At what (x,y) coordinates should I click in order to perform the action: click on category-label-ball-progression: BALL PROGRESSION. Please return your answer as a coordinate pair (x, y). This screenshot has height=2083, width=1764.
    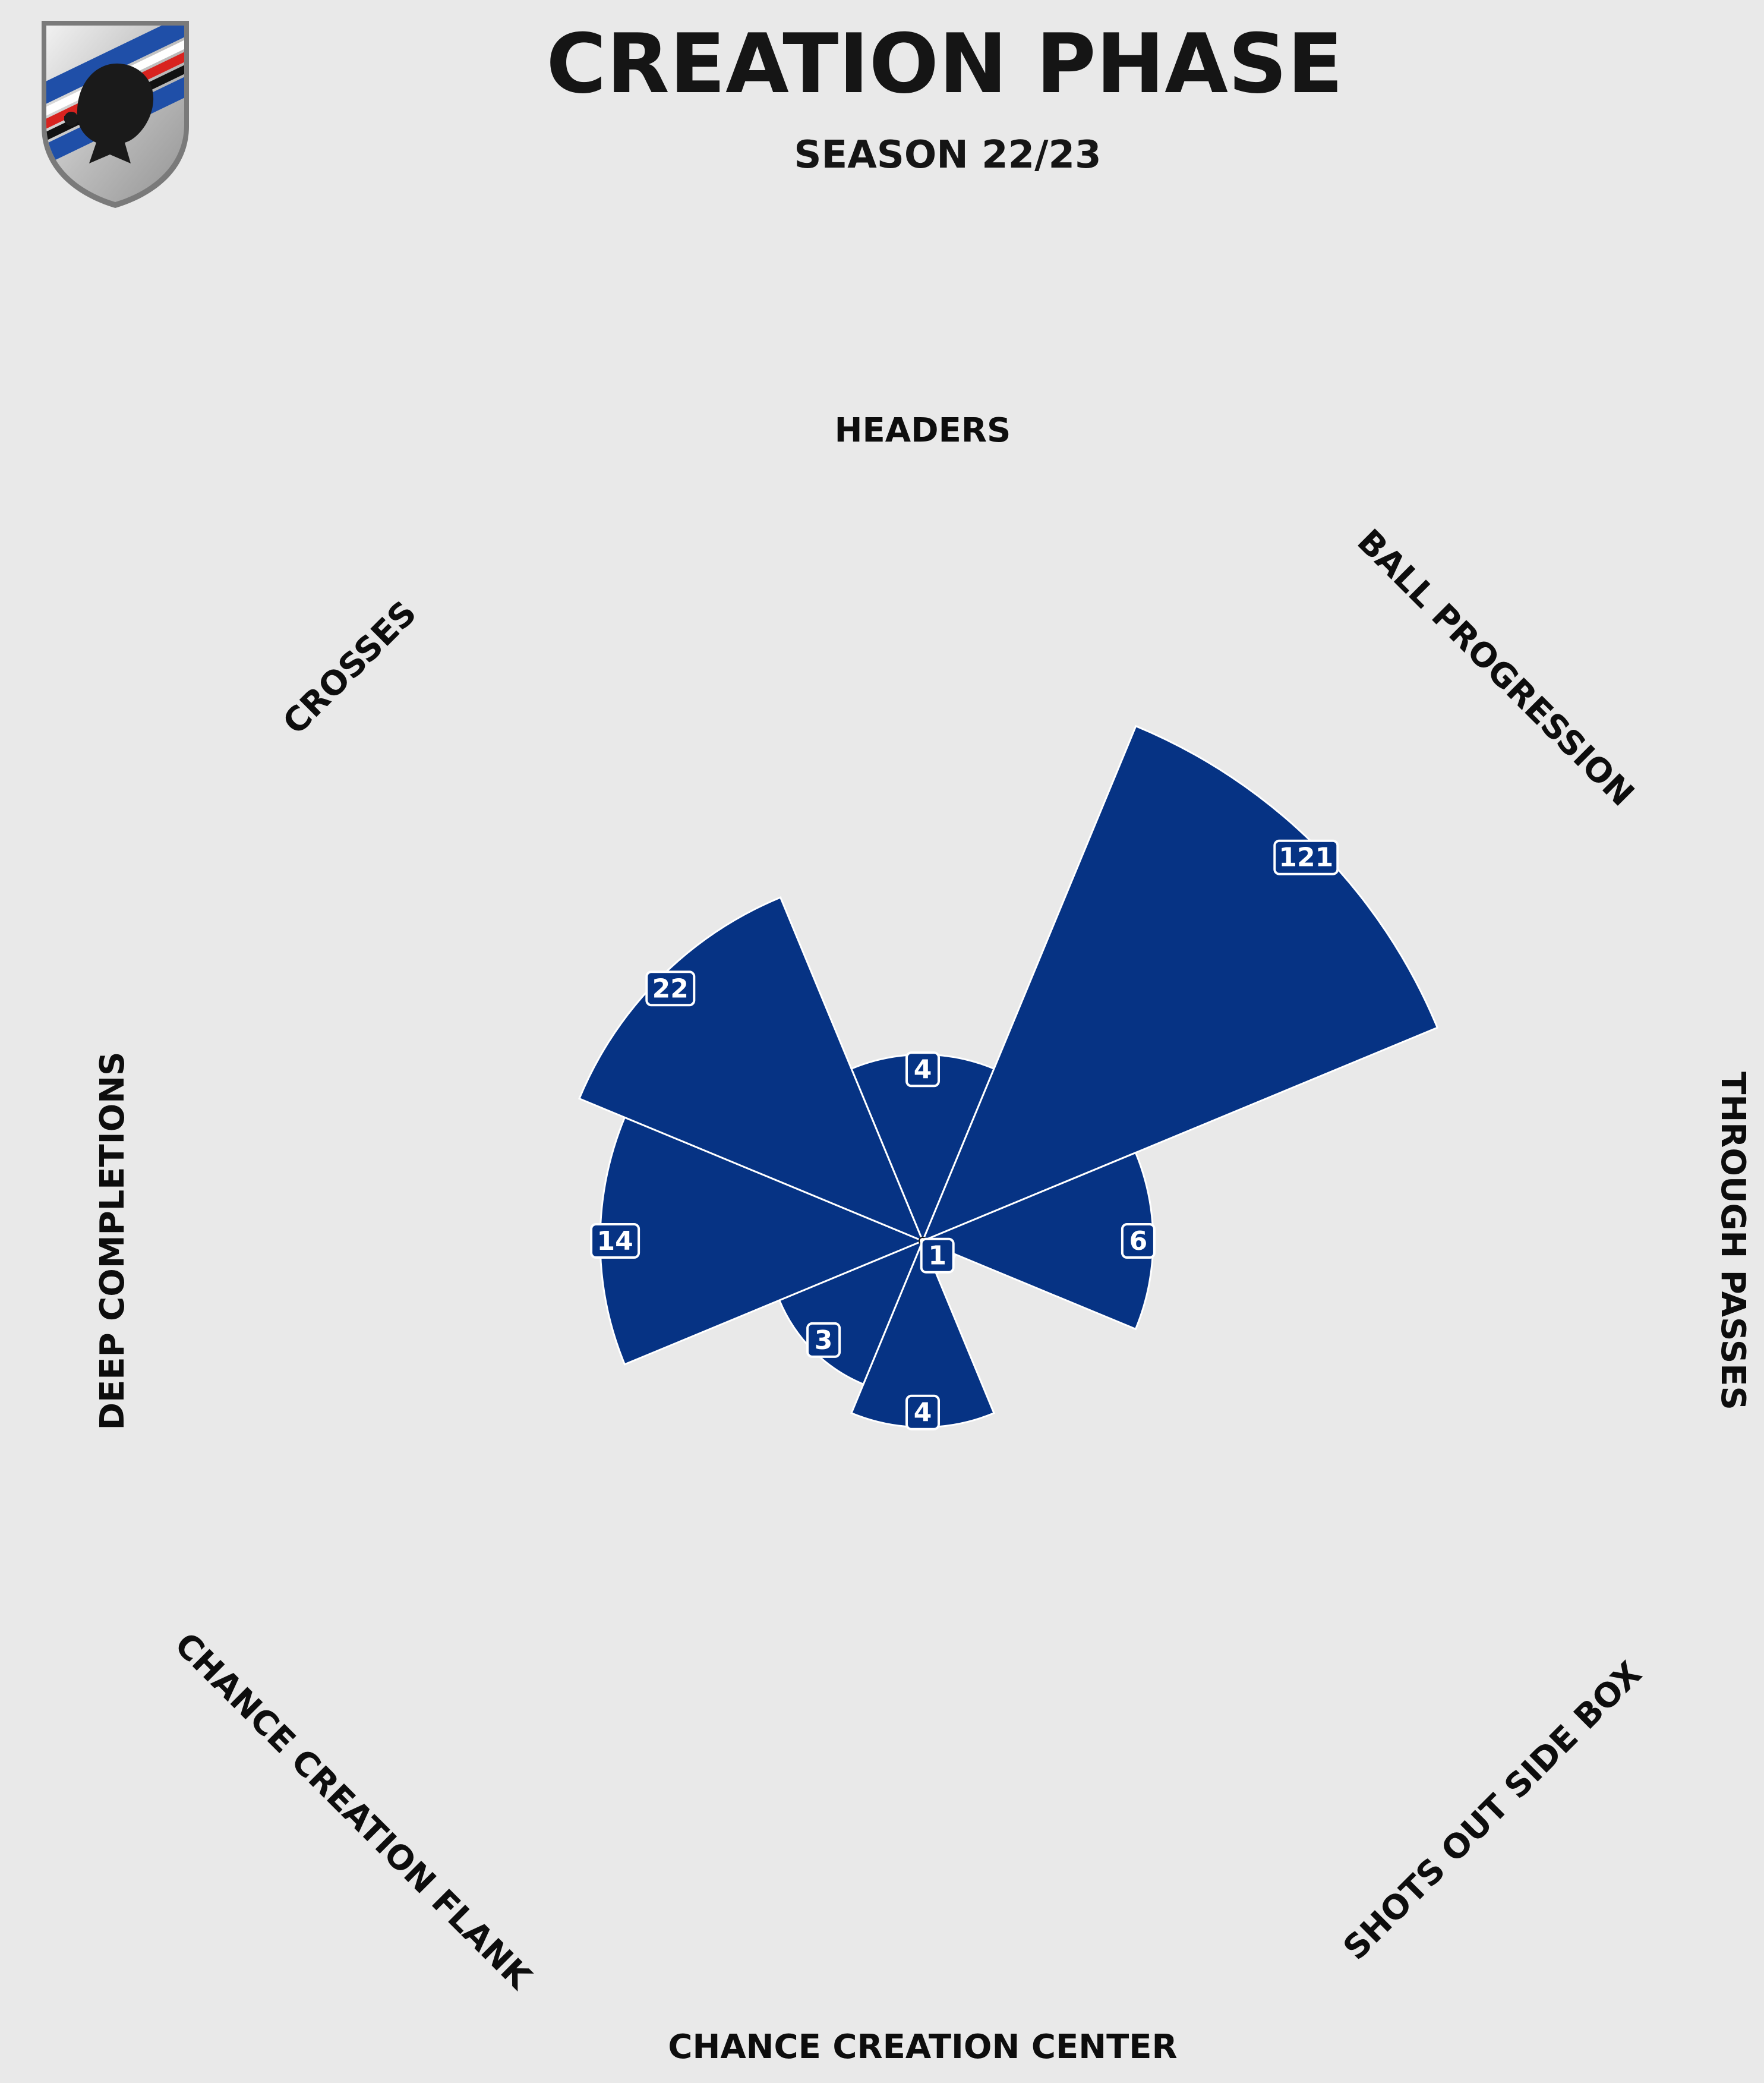
    Looking at the image, I should click on (1496, 668).